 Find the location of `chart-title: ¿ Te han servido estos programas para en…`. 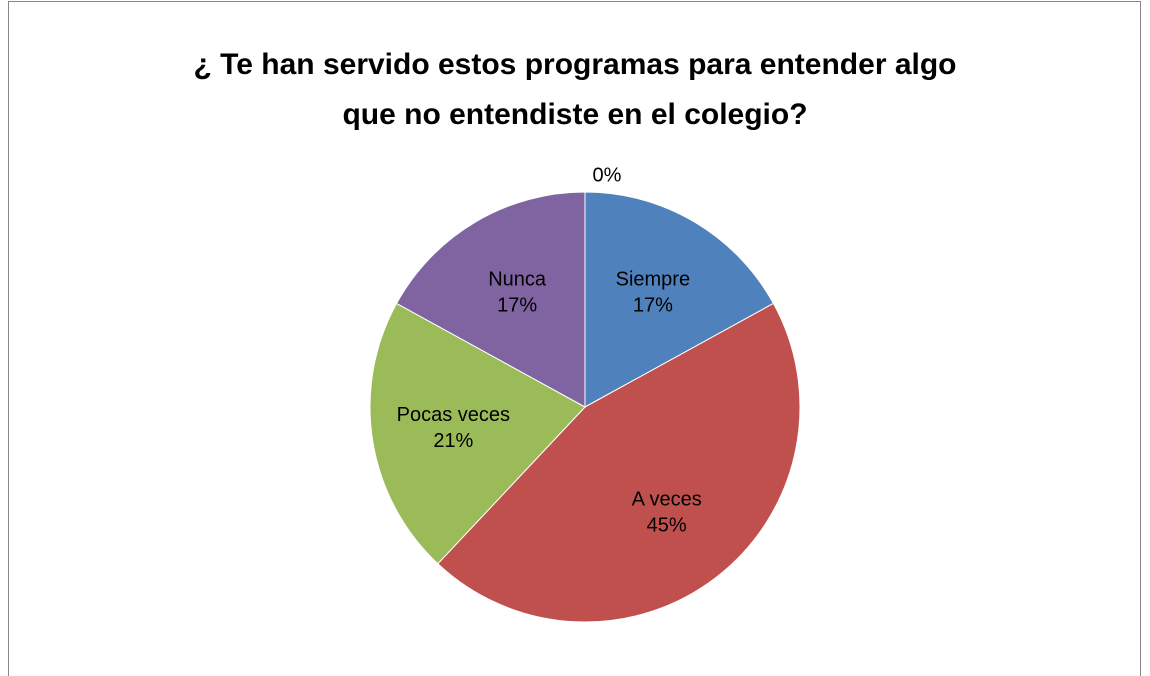

chart-title: ¿ Te han servido estos programas para en… is located at coordinates (575, 89).